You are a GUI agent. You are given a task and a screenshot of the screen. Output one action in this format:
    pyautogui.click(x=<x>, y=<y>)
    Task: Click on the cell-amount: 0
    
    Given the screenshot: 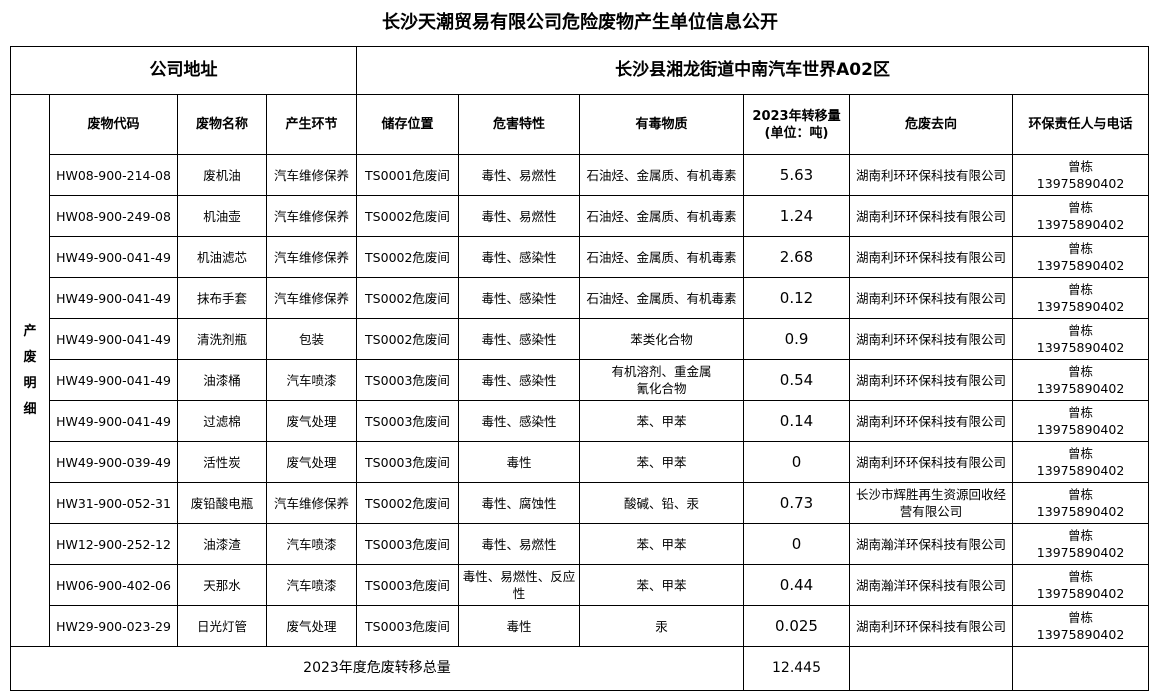 What is the action you would take?
    pyautogui.click(x=796, y=462)
    